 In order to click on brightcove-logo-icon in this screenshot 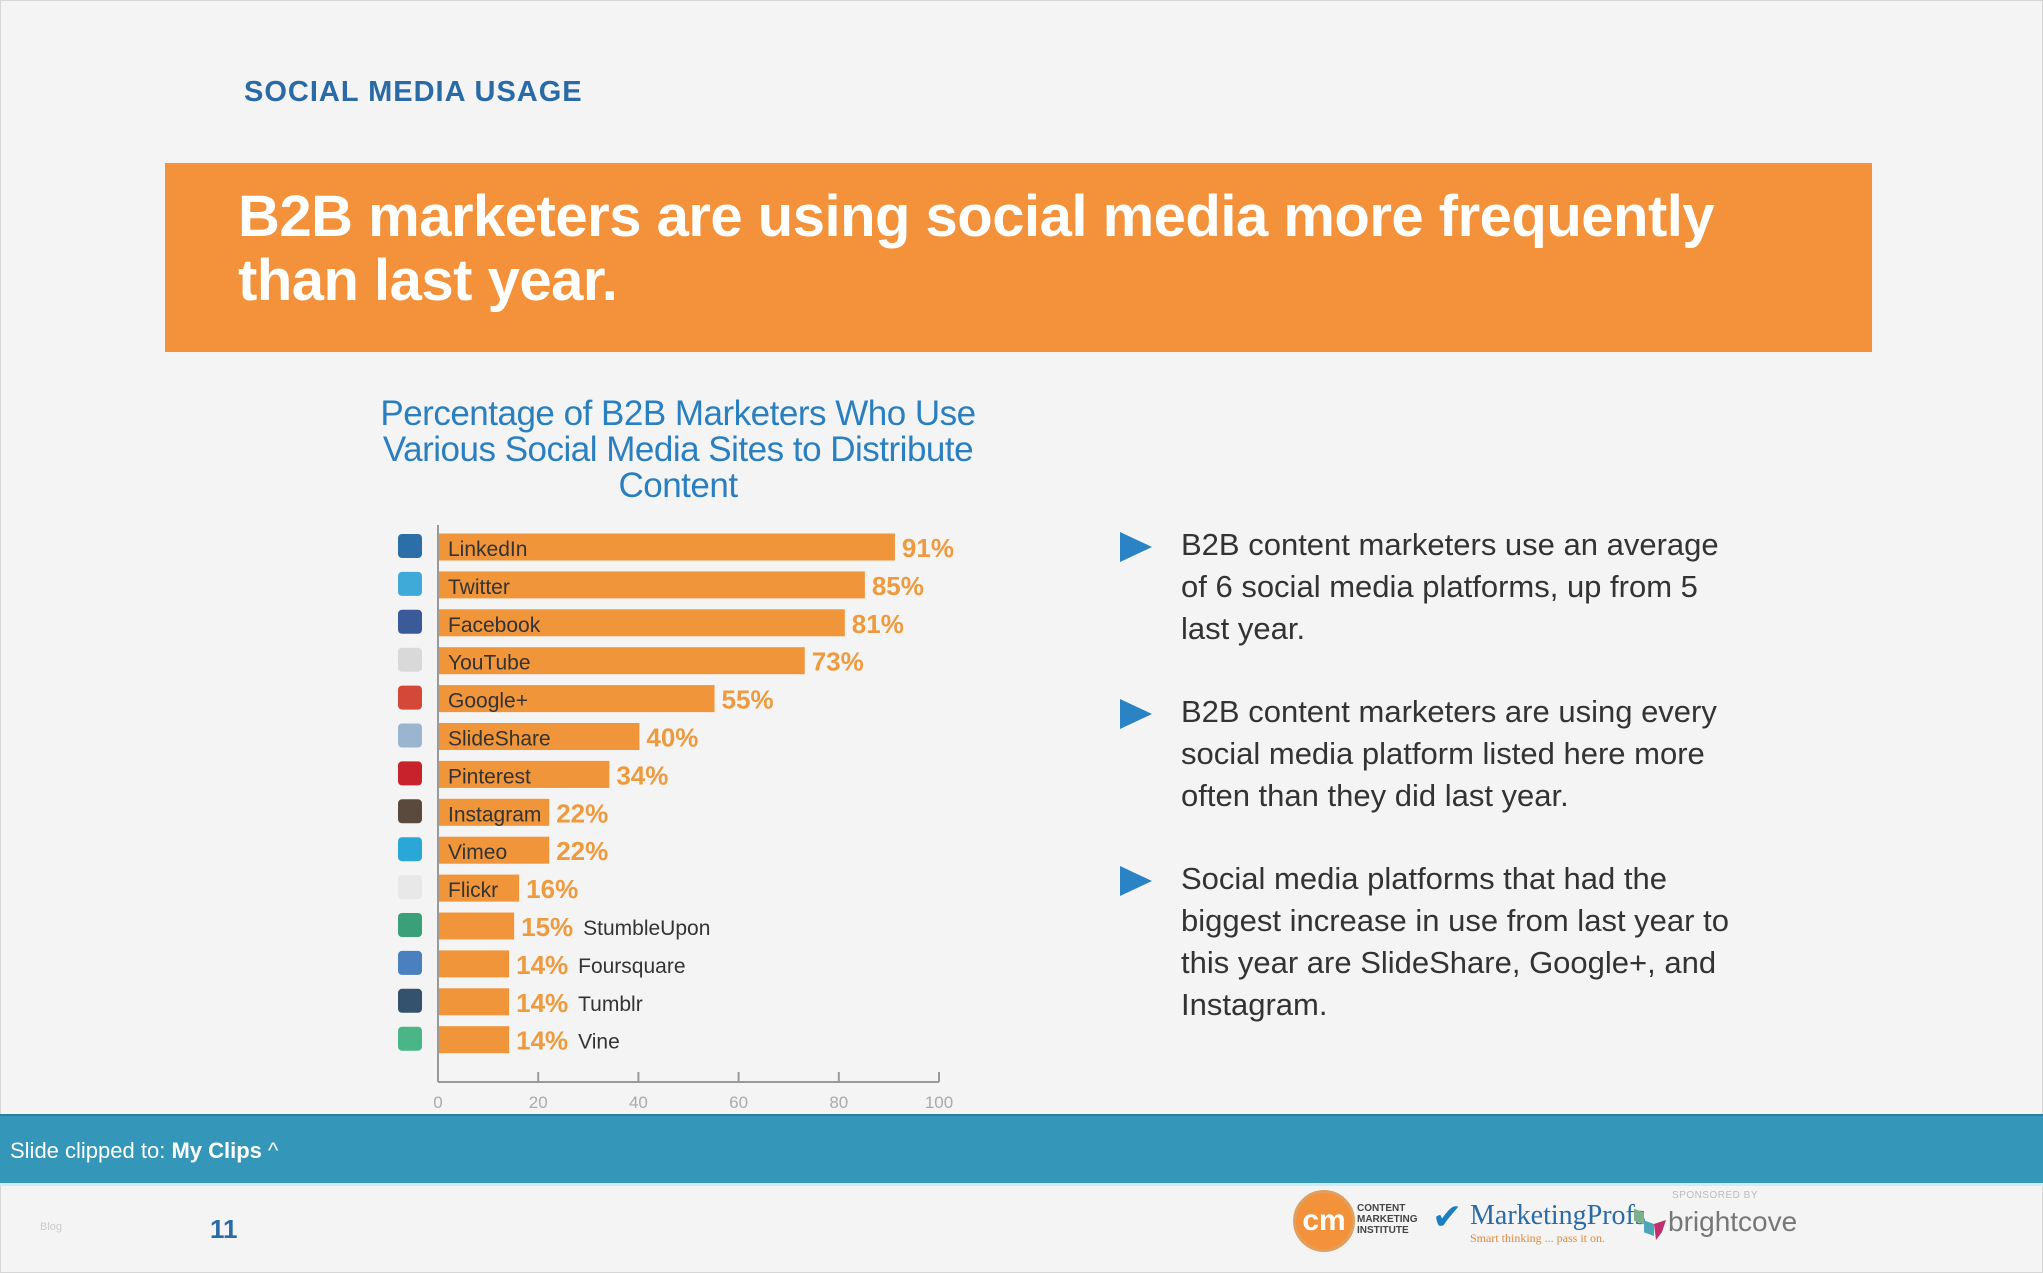, I will do `click(1650, 1224)`.